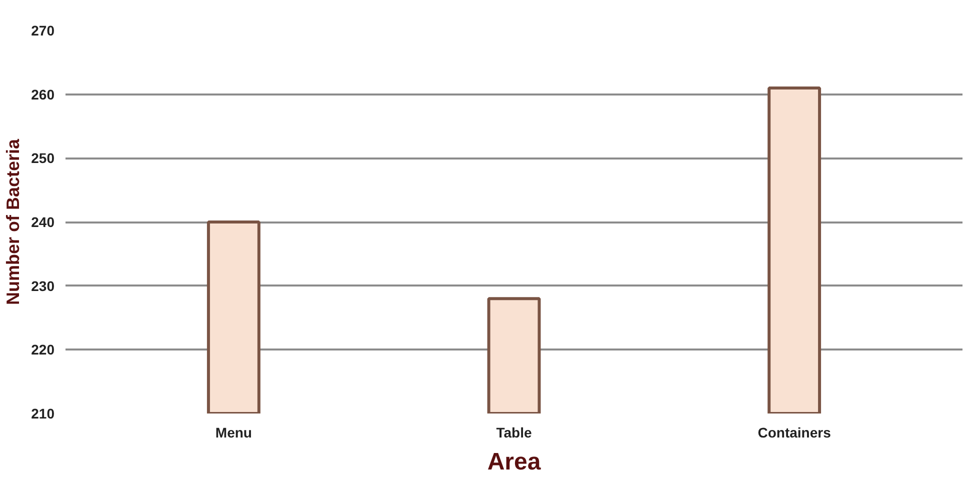 This screenshot has height=478, width=972. Describe the element at coordinates (514, 462) in the screenshot. I see `x-axis-title: Area` at that location.